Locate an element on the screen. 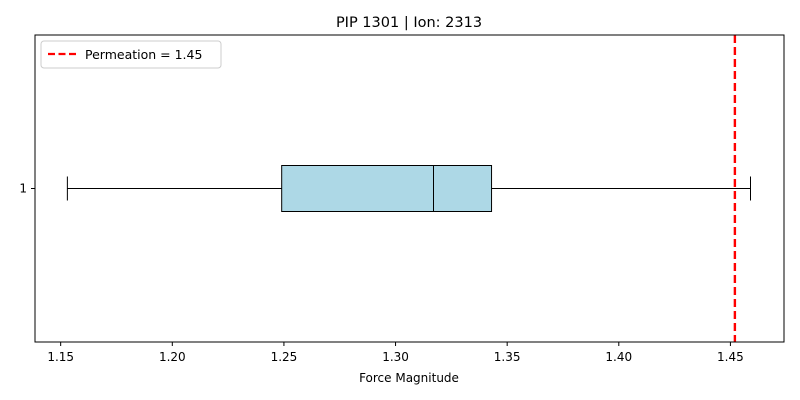 The height and width of the screenshot is (400, 800). x-axis-label: Force Magnitude is located at coordinates (409, 378).